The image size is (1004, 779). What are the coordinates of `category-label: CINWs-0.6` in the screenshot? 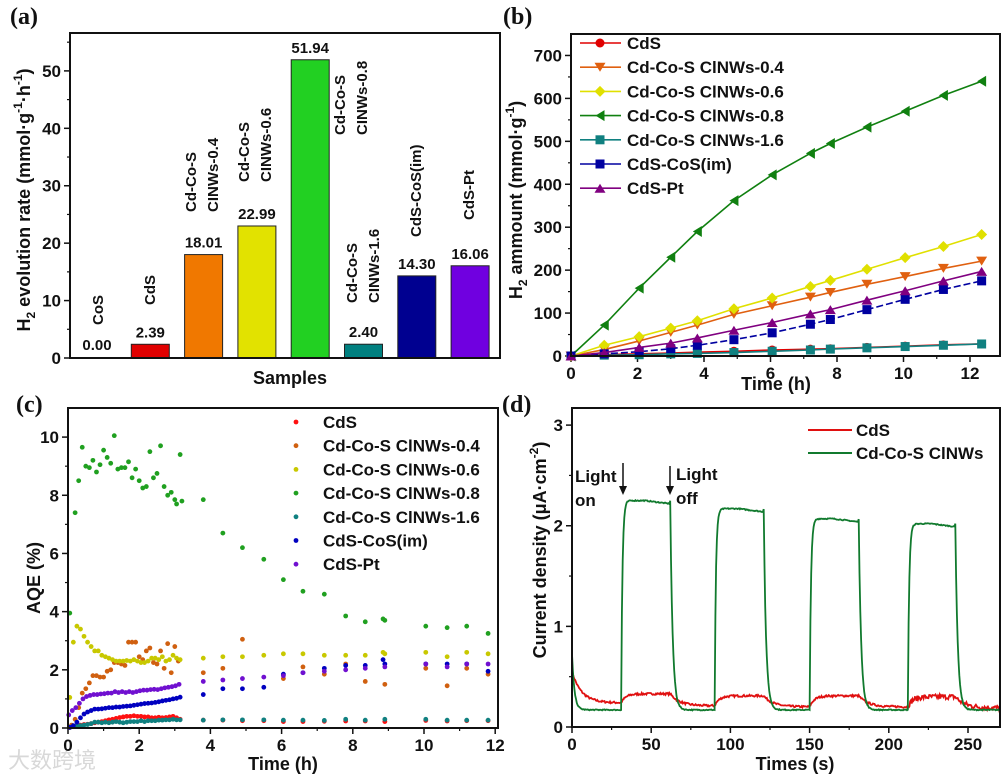 It's located at (266, 145).